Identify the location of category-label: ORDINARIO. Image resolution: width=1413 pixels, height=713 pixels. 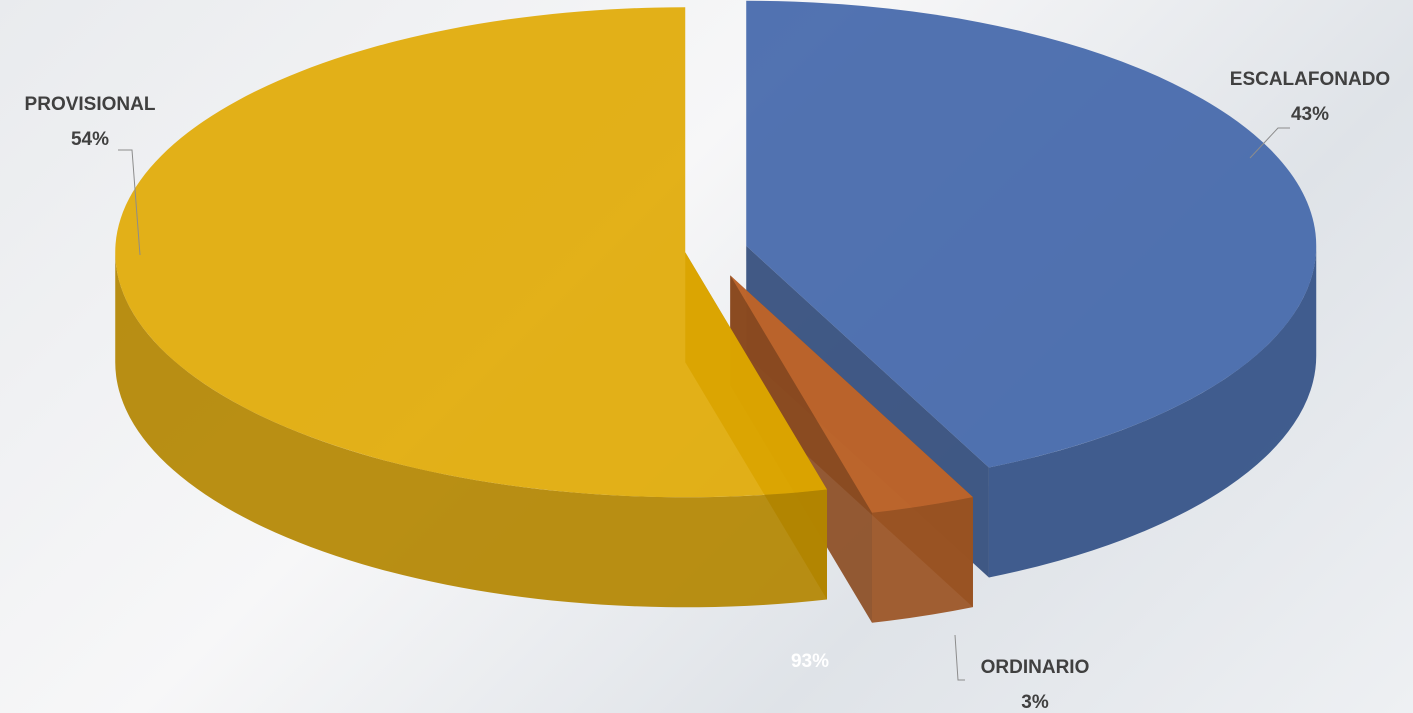
(1035, 667).